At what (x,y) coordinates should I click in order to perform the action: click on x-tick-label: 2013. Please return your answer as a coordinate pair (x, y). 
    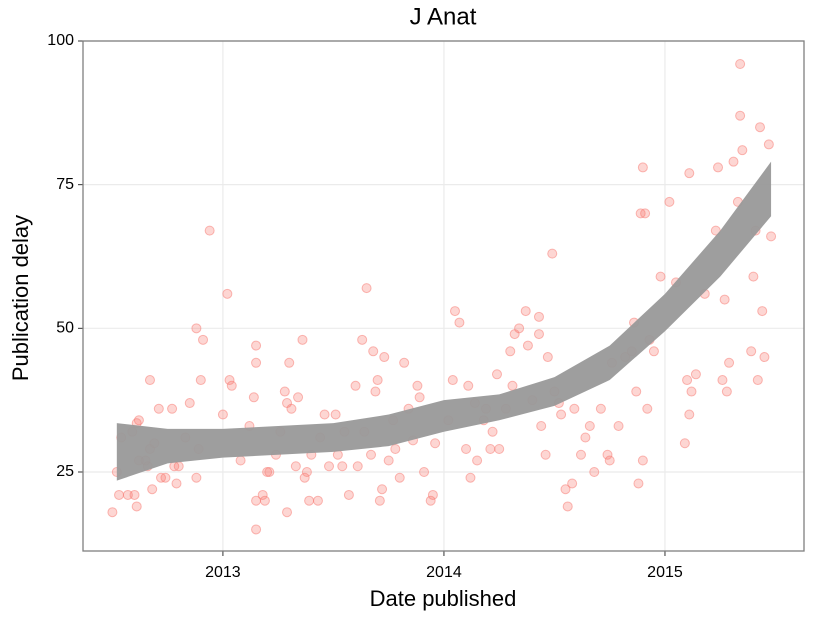
    Looking at the image, I should click on (223, 572).